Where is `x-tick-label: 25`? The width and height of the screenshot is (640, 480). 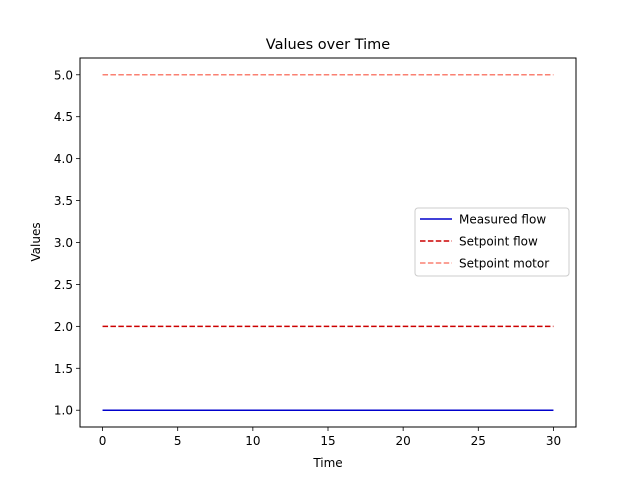 x-tick-label: 25 is located at coordinates (478, 441).